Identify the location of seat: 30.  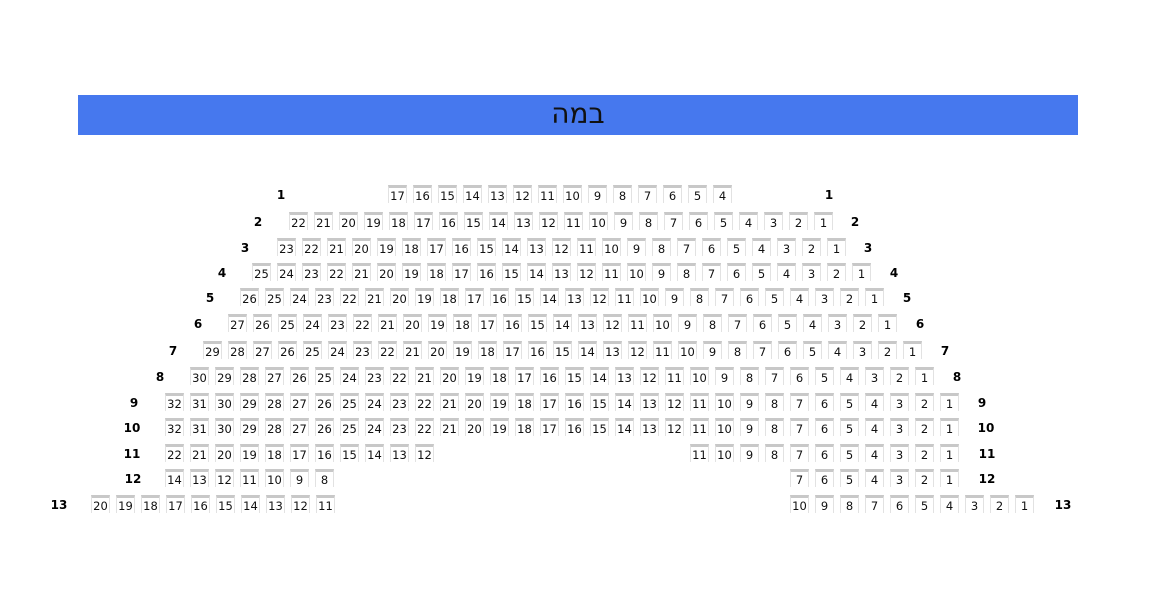
(224, 427).